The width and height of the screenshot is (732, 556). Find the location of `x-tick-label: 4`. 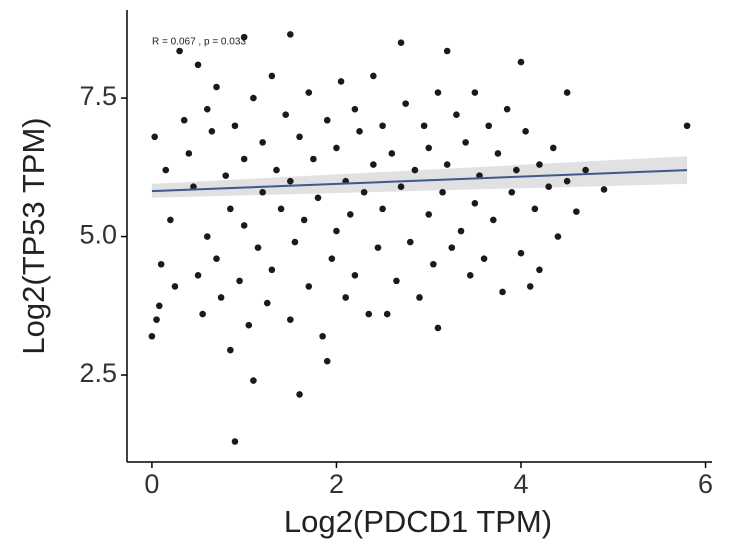

x-tick-label: 4 is located at coordinates (520, 484).